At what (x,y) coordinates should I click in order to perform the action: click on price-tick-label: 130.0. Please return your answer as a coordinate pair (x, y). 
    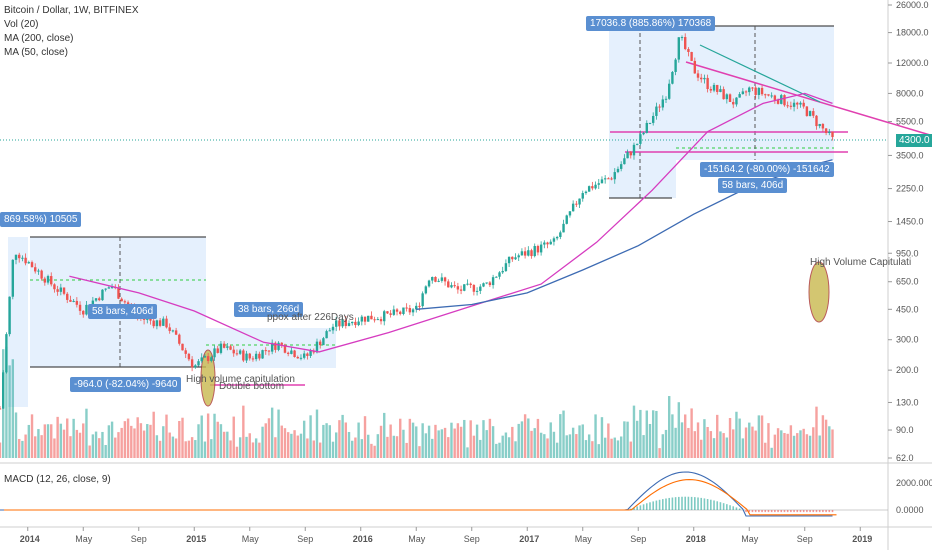
    Looking at the image, I should click on (907, 402).